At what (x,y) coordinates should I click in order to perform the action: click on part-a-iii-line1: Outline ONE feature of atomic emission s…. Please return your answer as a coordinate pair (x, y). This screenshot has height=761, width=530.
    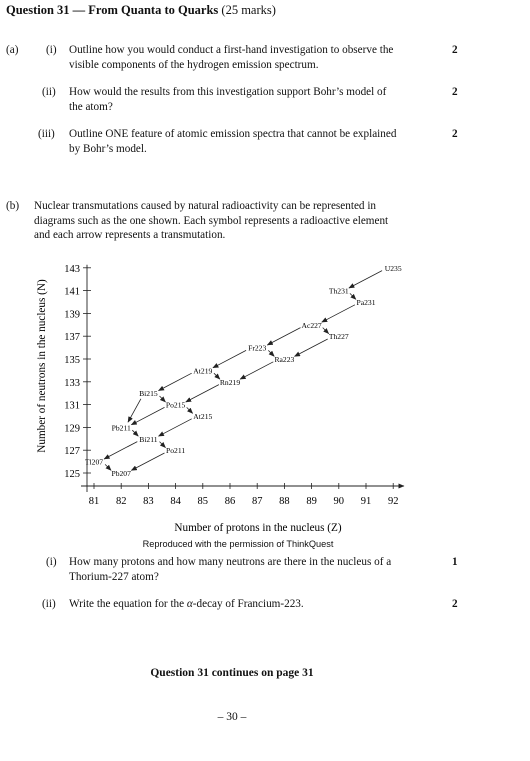
    Looking at the image, I should click on (233, 134).